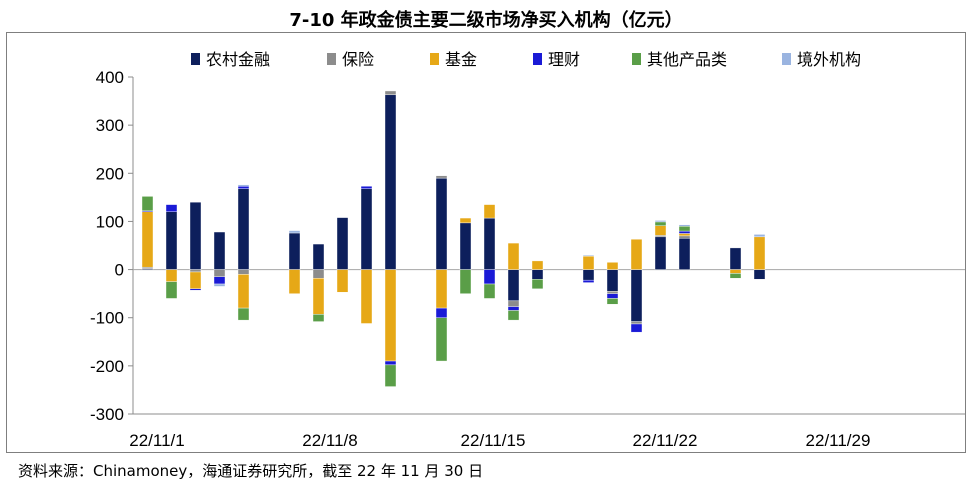  Describe the element at coordinates (107, 414) in the screenshot. I see `y-tick-label: -300` at that location.